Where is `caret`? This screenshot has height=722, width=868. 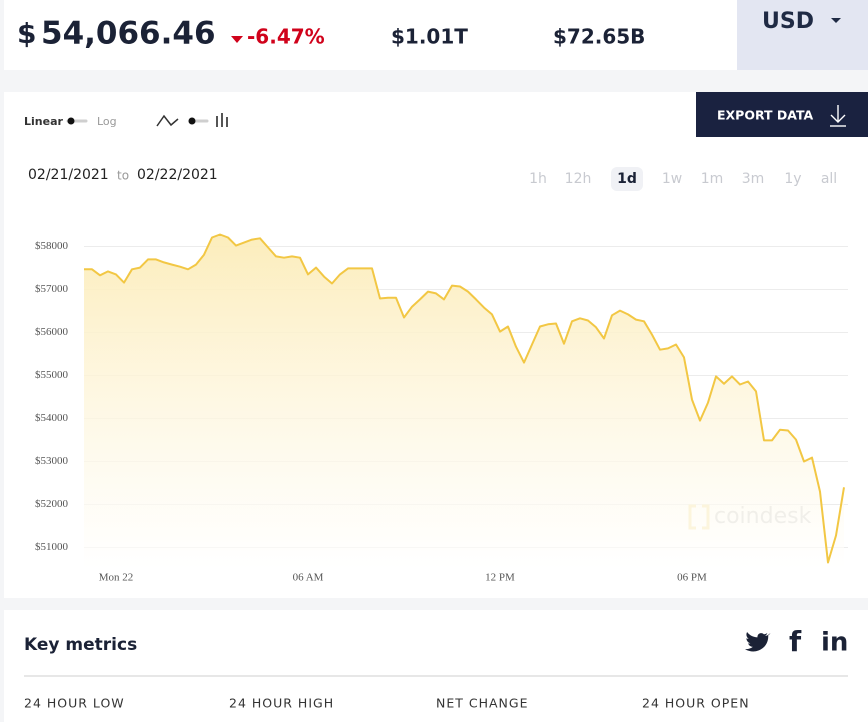 caret is located at coordinates (836, 20).